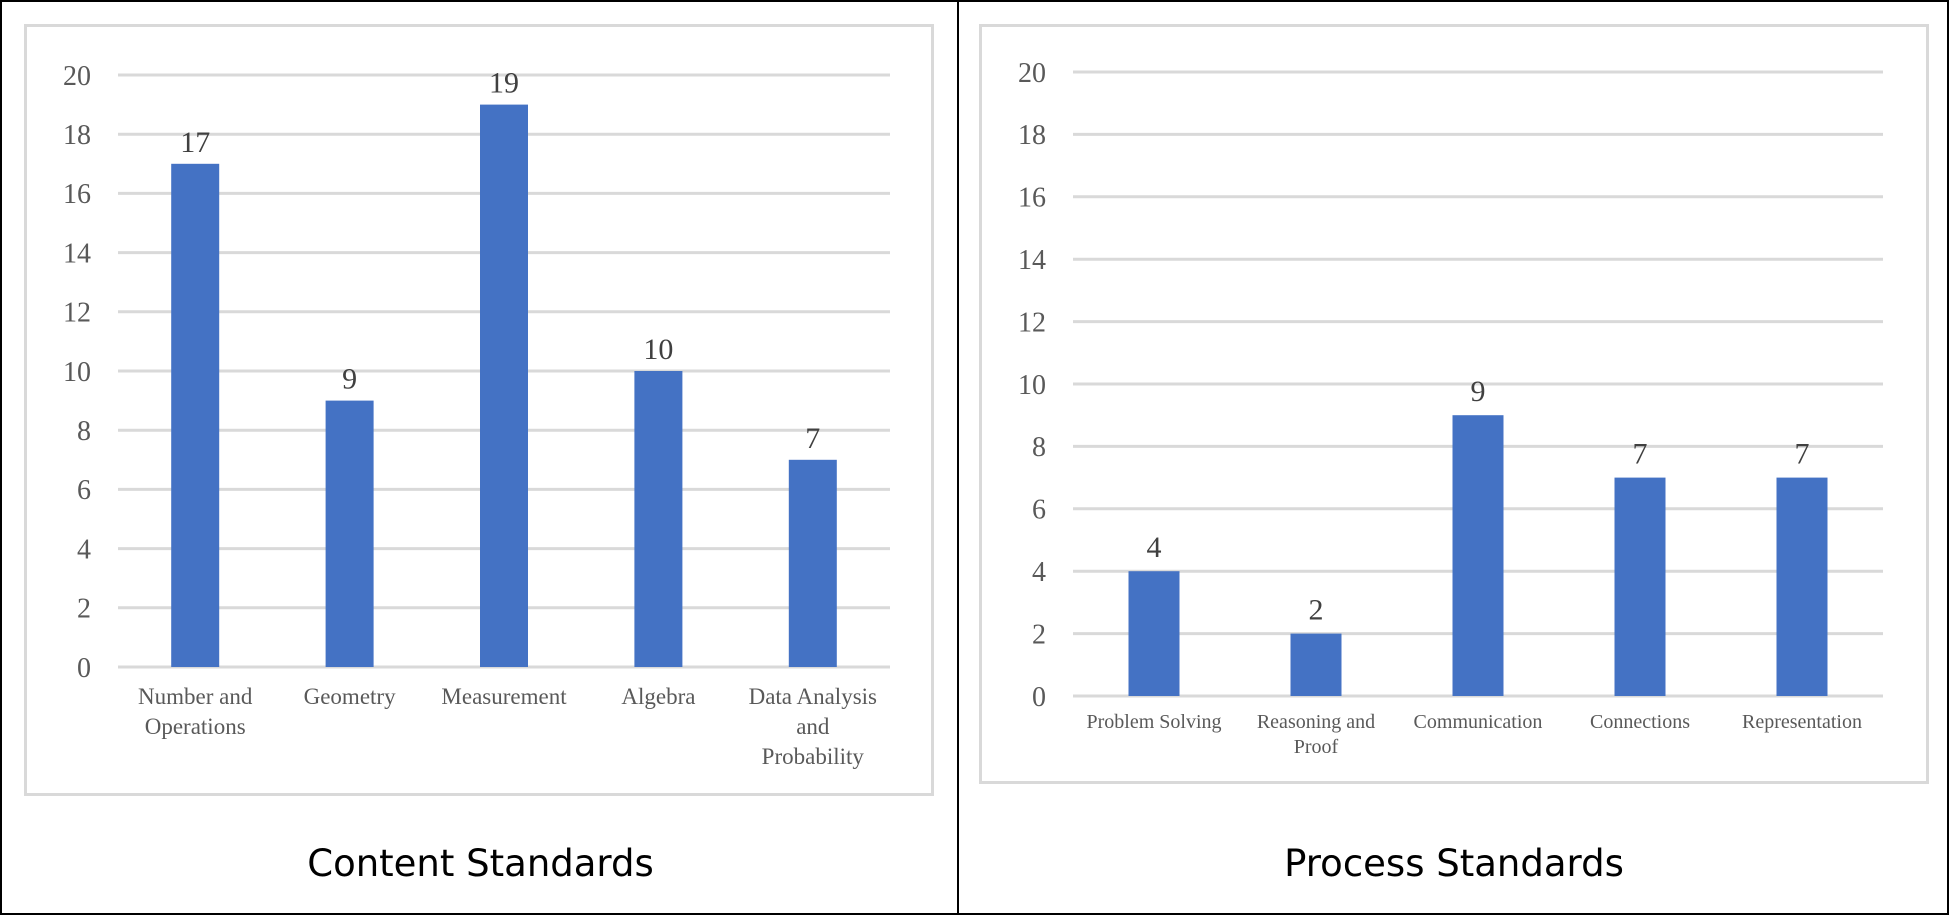  I want to click on content-y-tick-label: 14, so click(77, 253).